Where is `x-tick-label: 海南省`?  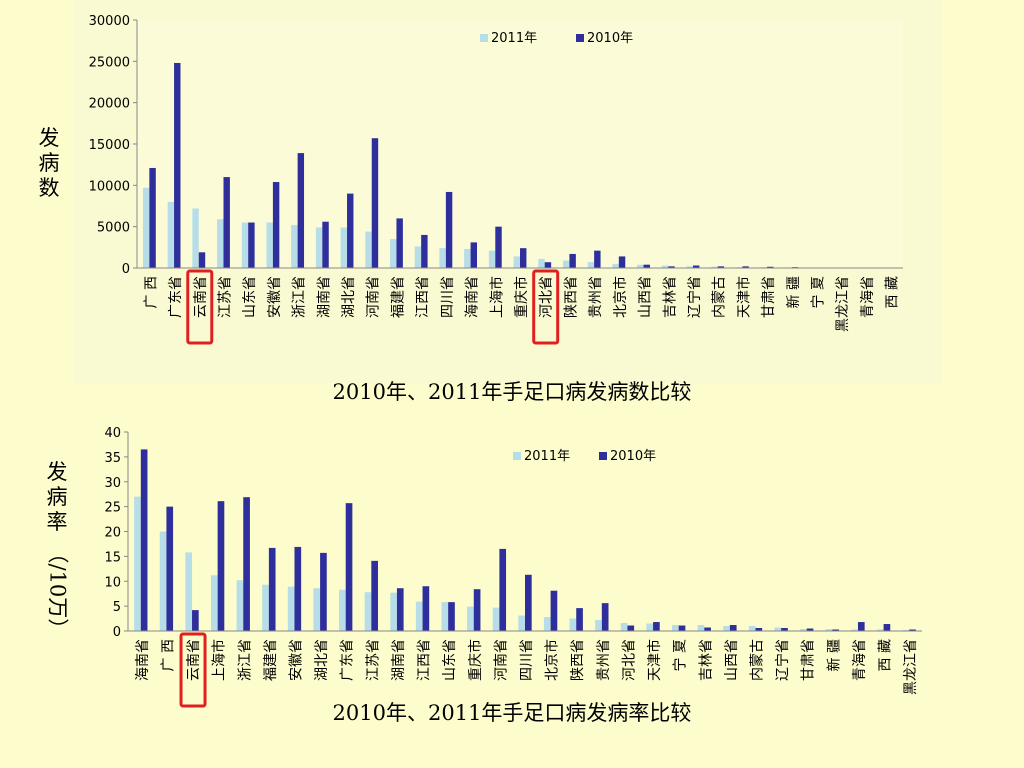 x-tick-label: 海南省 is located at coordinates (143, 660).